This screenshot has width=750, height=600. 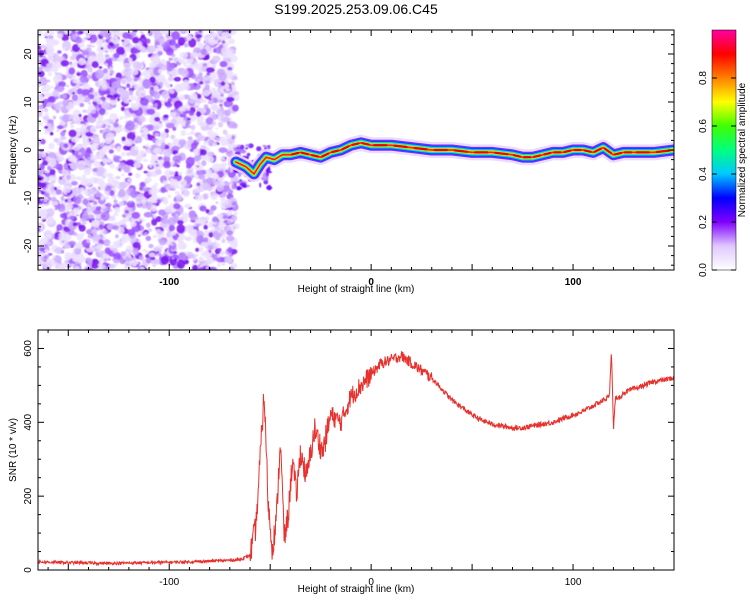 I want to click on colorbar-bar, so click(x=724, y=150).